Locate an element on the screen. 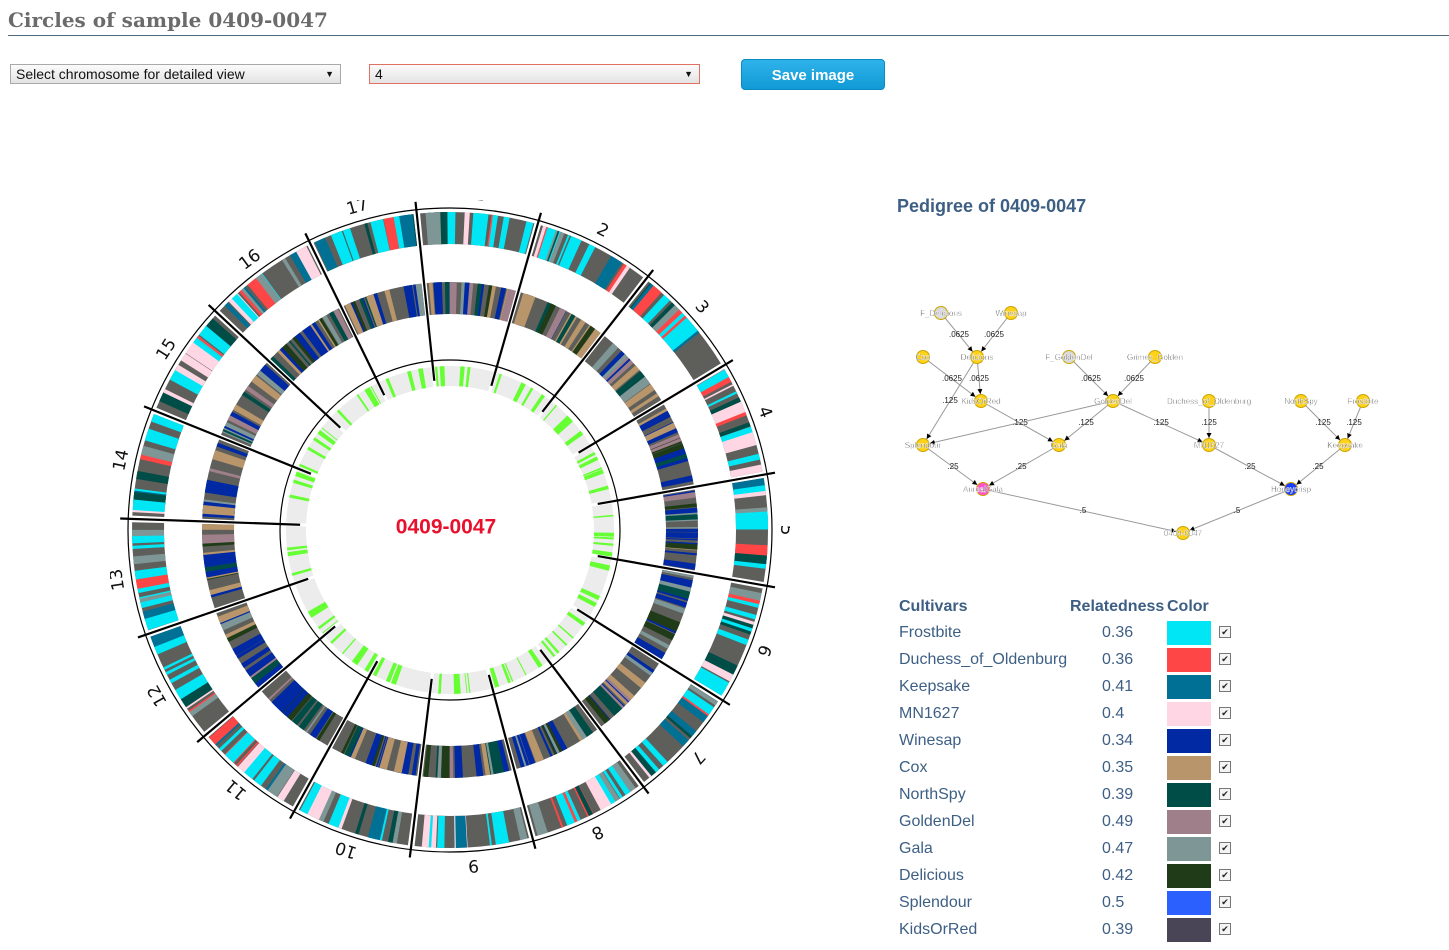 The height and width of the screenshot is (950, 1449). pedigree-node-label: Delicious is located at coordinates (977, 357).